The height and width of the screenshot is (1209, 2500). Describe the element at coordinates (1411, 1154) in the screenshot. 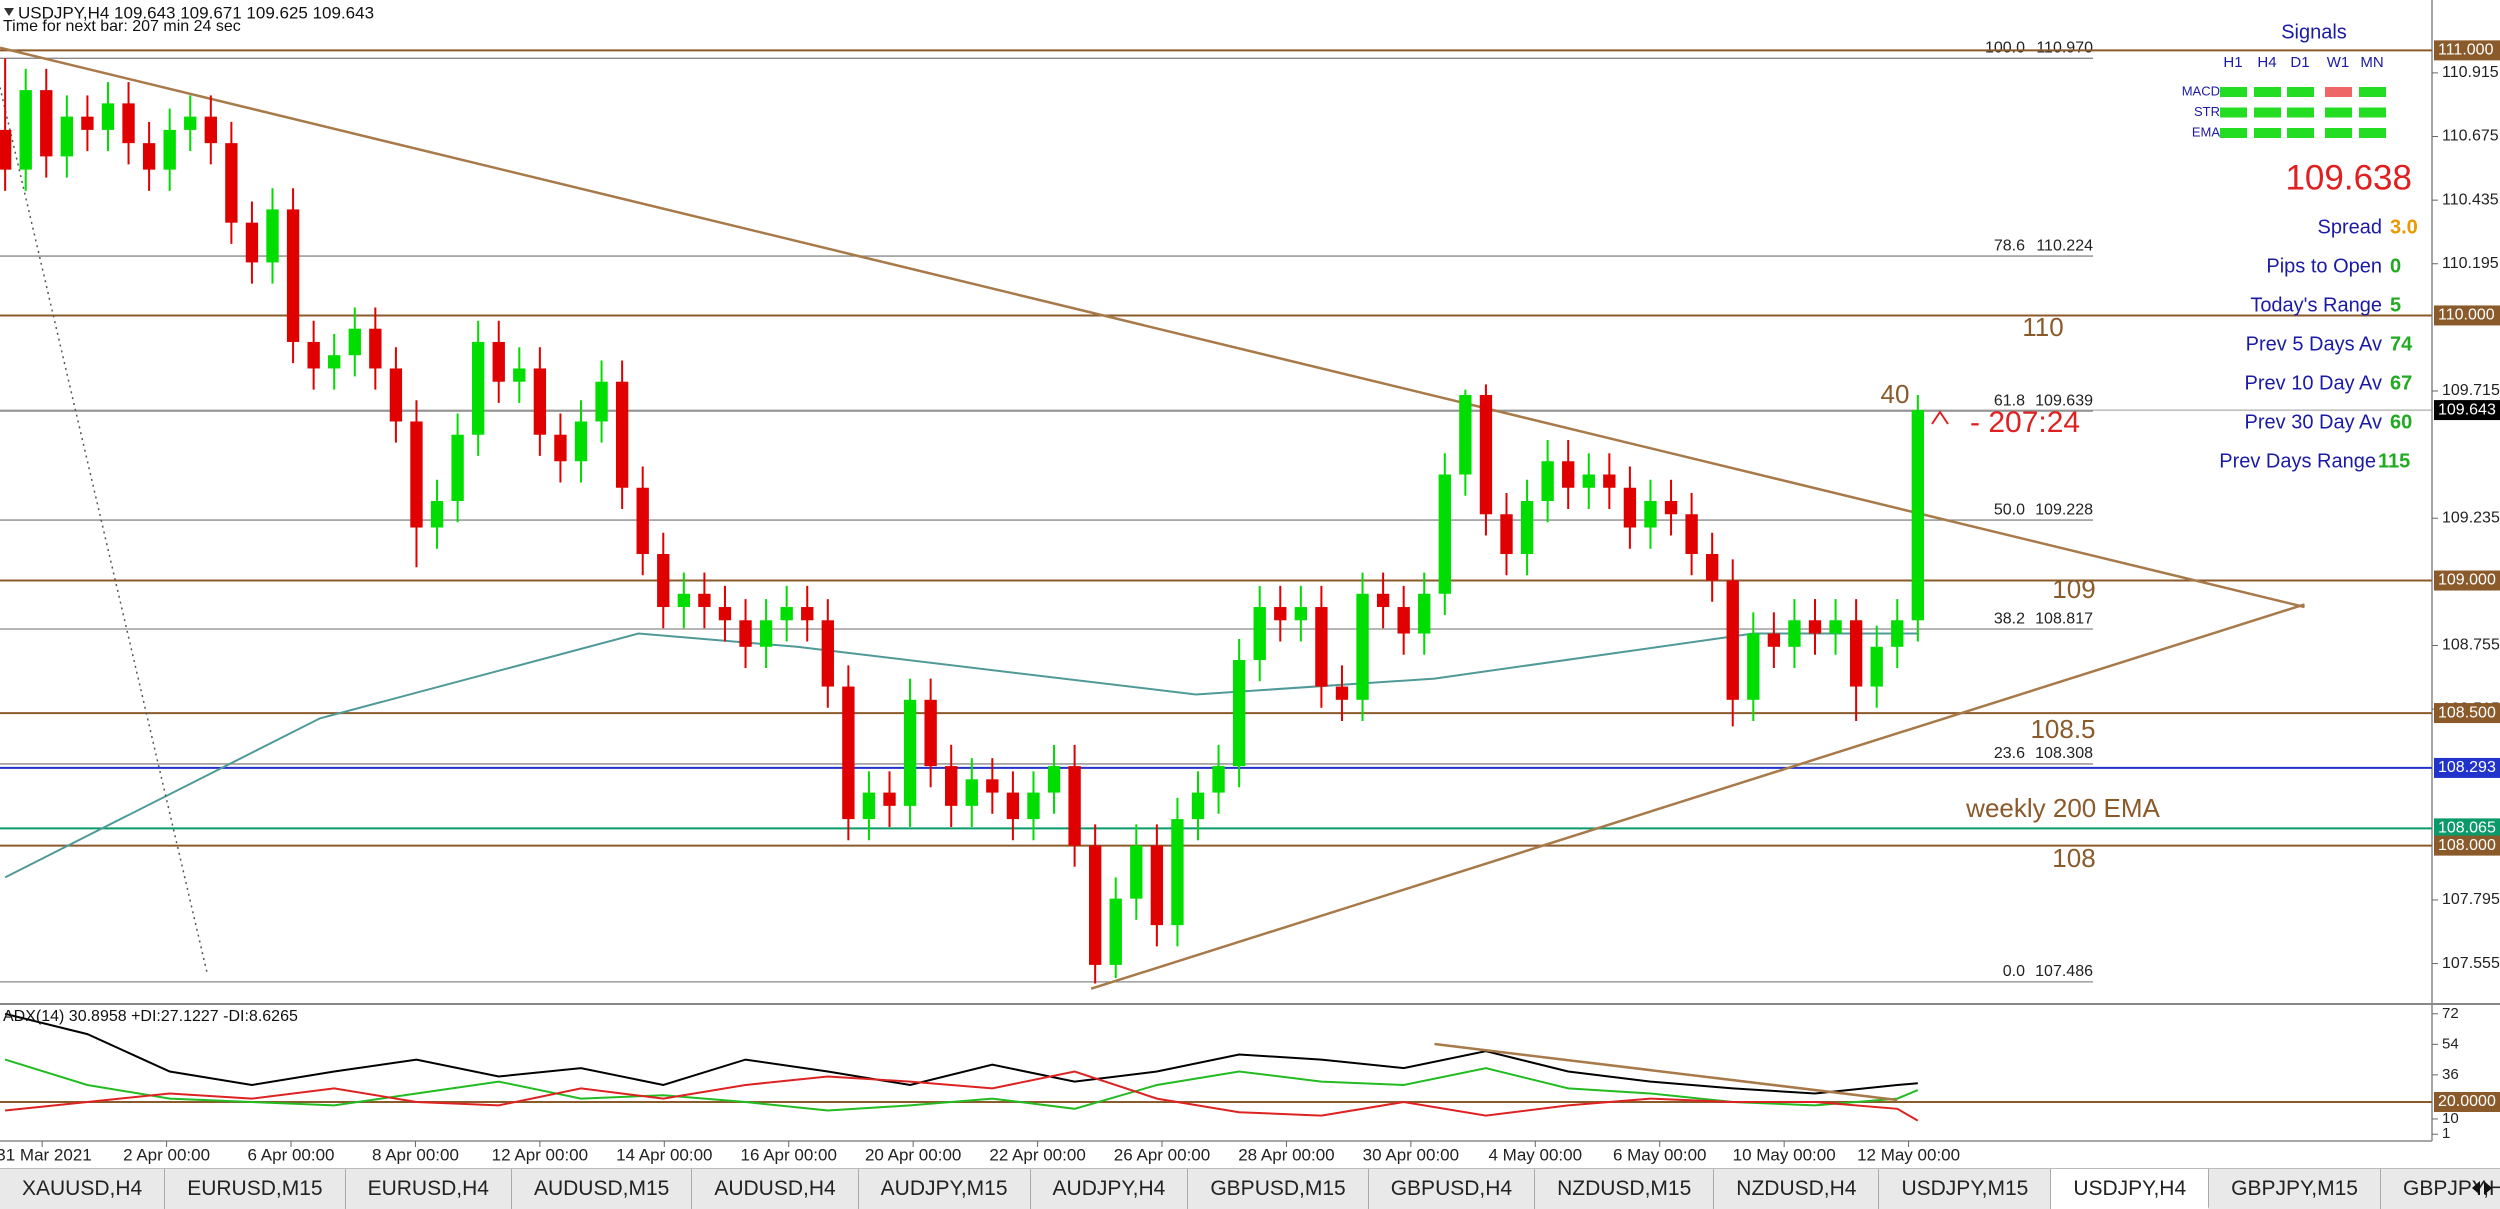

I see `x-tick-label: 30 Apr 00:00` at that location.